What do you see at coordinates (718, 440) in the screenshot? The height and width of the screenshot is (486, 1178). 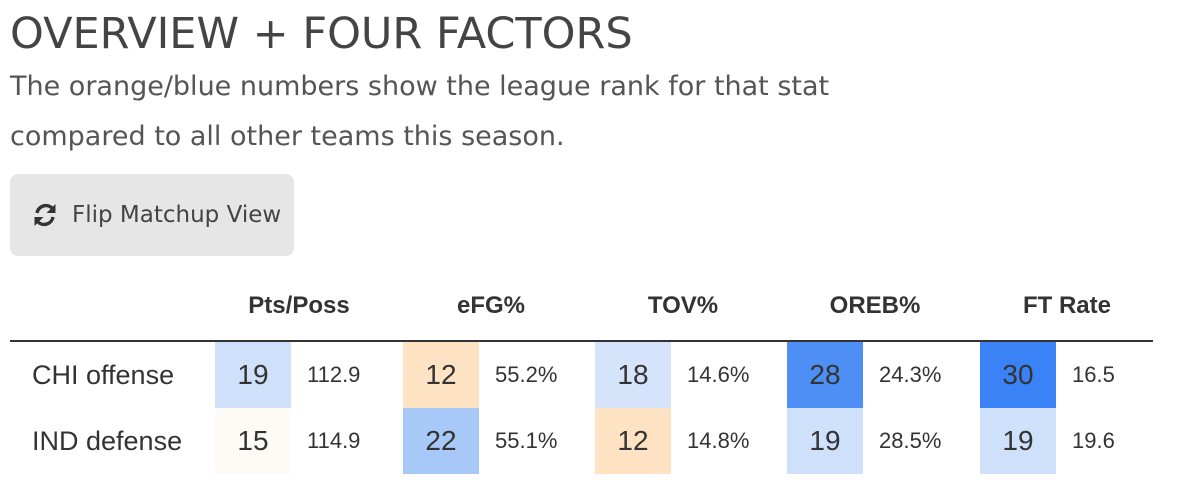 I see `value-cell: 14.8%` at bounding box center [718, 440].